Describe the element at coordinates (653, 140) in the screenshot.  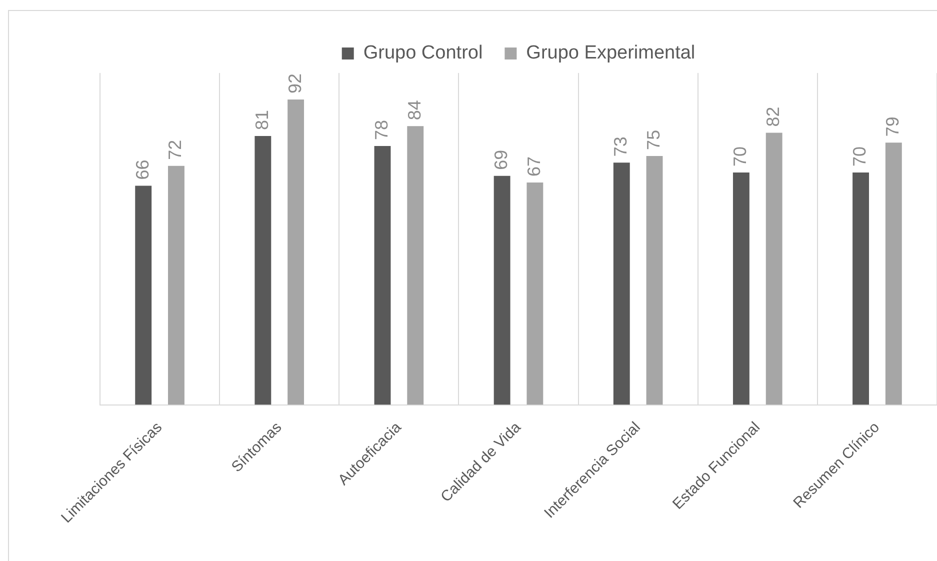
I see `data-label: 75` at that location.